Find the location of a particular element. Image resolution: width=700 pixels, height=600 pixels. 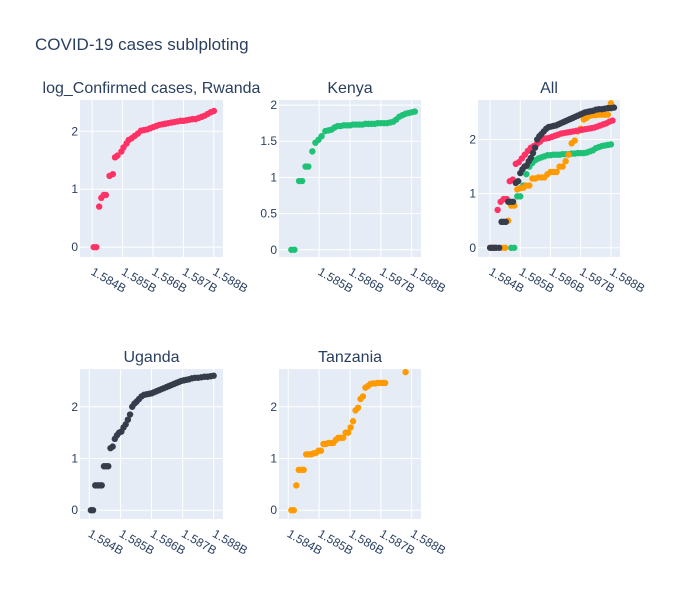

series-tanzania is located at coordinates (348, 441).